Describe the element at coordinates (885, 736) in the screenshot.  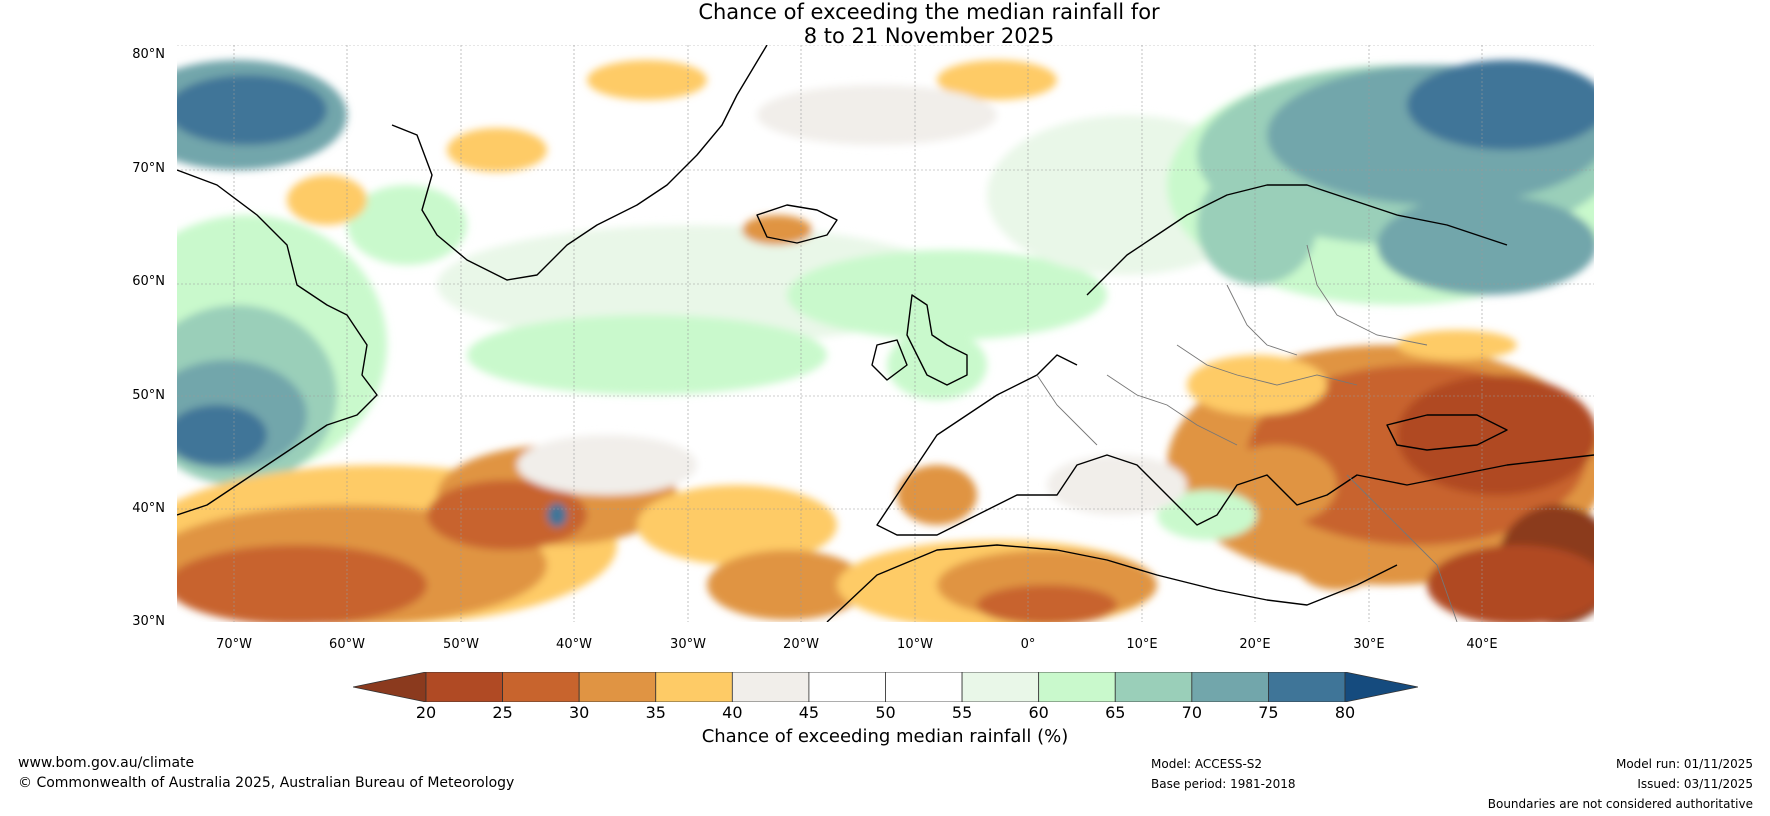
I see `colorbar-title: Chance of exceeding median rainfall (%)` at that location.